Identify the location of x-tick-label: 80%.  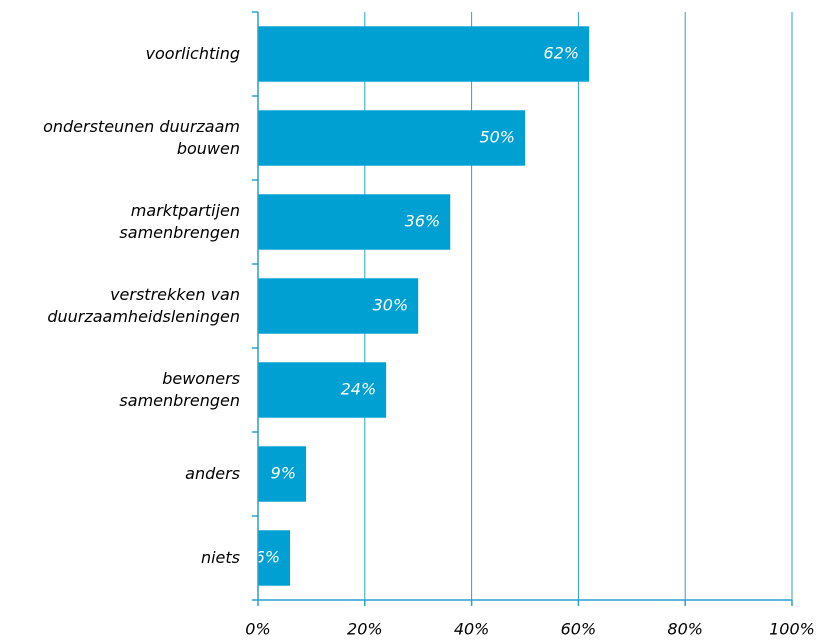
(685, 629).